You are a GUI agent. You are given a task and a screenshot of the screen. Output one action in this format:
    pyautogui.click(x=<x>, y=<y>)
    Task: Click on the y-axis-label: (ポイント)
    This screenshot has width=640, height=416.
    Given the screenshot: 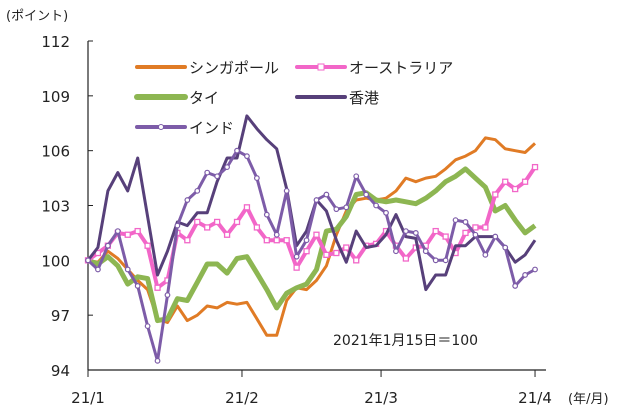 What is the action you would take?
    pyautogui.click(x=37, y=16)
    